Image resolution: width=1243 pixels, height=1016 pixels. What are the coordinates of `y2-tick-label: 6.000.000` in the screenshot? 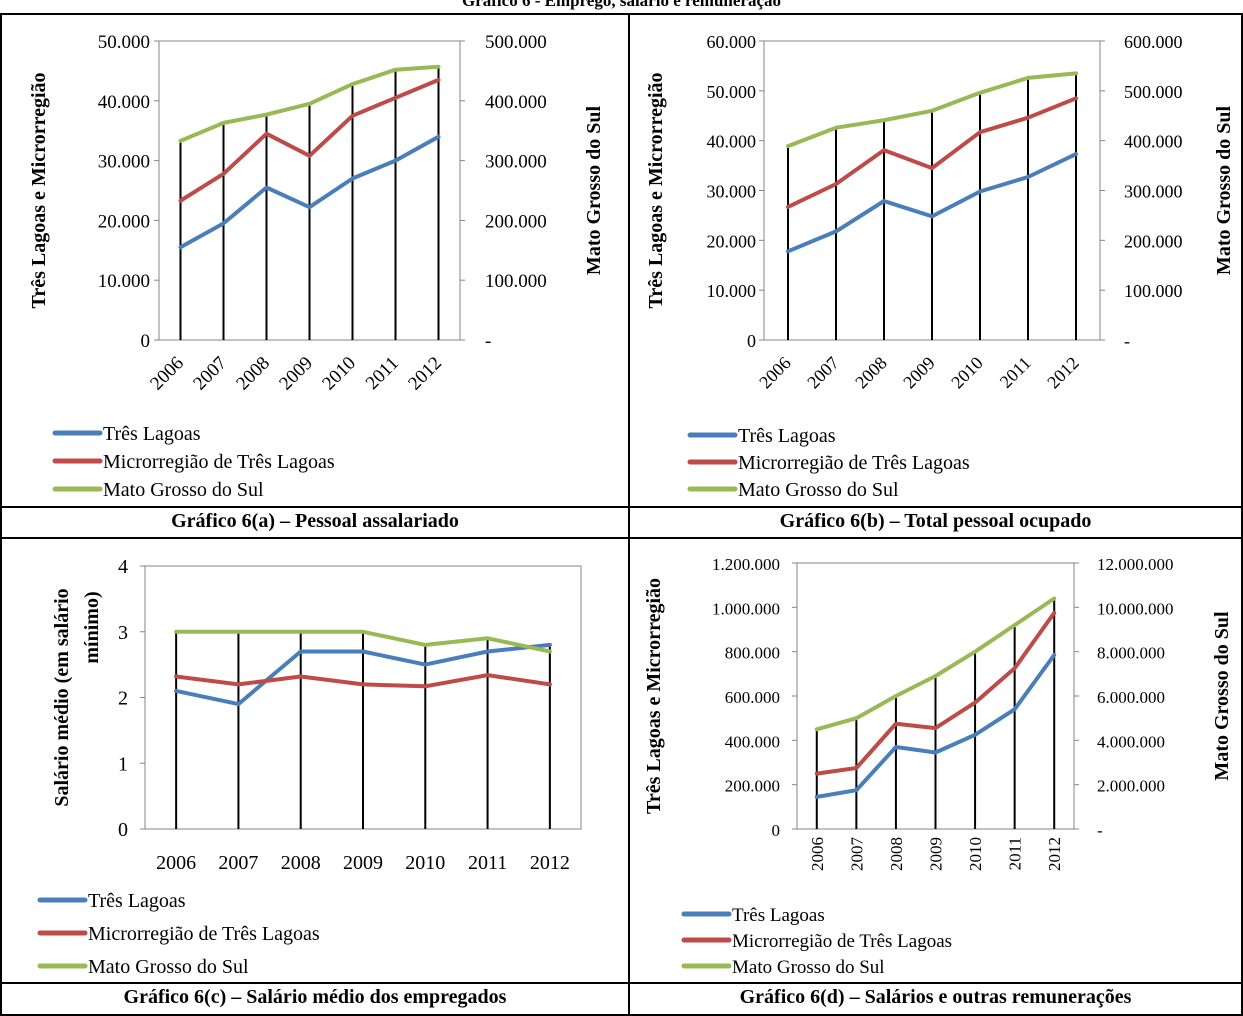 It's located at (1131, 697).